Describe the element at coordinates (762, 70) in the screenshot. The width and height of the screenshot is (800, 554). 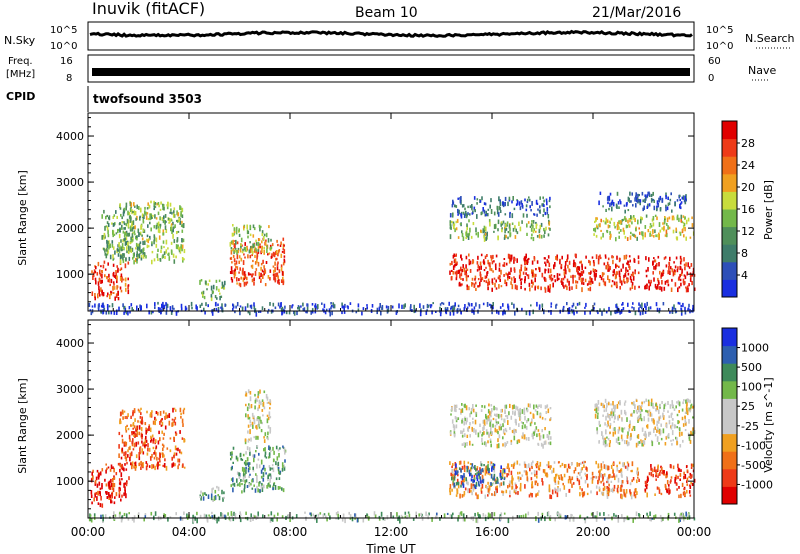
I see `nave-label: Nave` at that location.